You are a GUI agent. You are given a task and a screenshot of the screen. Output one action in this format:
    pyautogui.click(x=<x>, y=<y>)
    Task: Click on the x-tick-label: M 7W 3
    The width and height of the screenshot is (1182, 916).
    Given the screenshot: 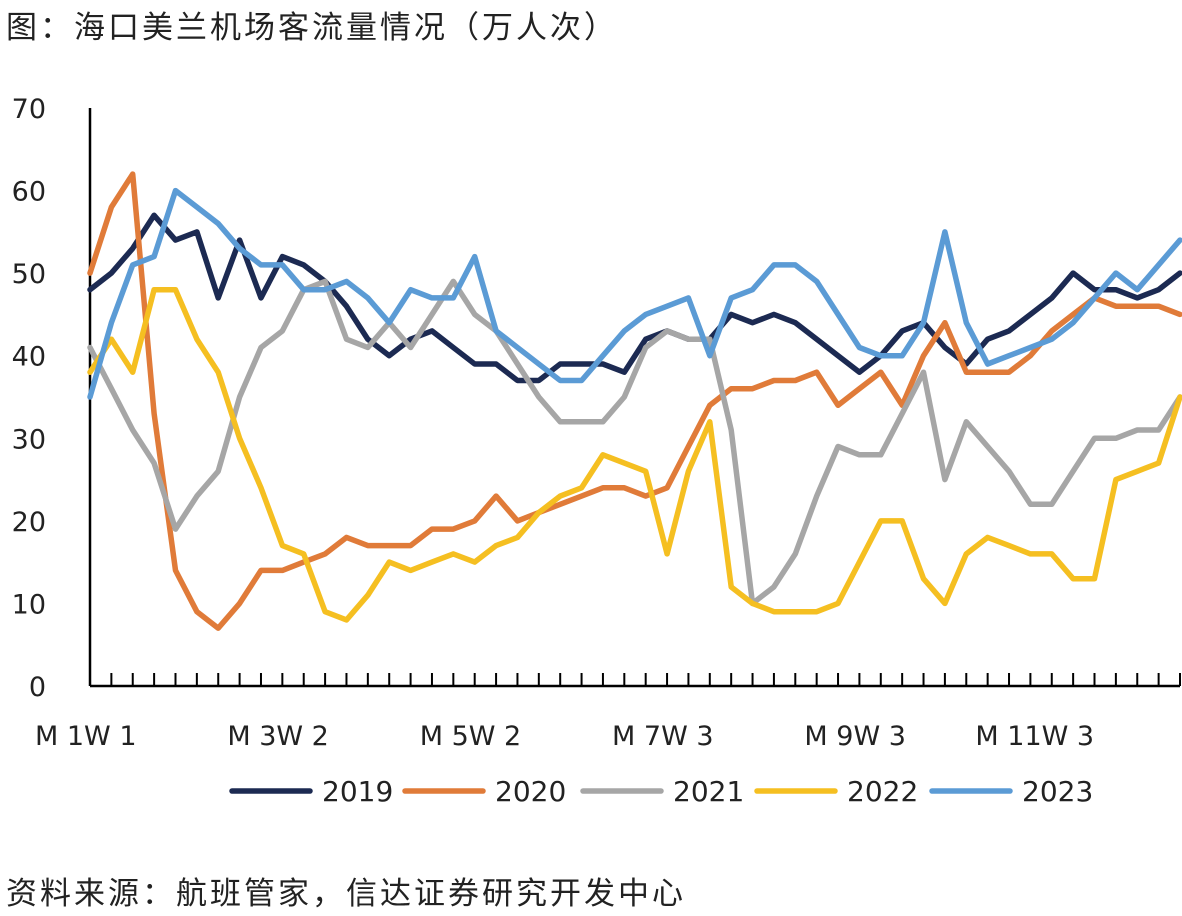 What is the action you would take?
    pyautogui.click(x=663, y=736)
    